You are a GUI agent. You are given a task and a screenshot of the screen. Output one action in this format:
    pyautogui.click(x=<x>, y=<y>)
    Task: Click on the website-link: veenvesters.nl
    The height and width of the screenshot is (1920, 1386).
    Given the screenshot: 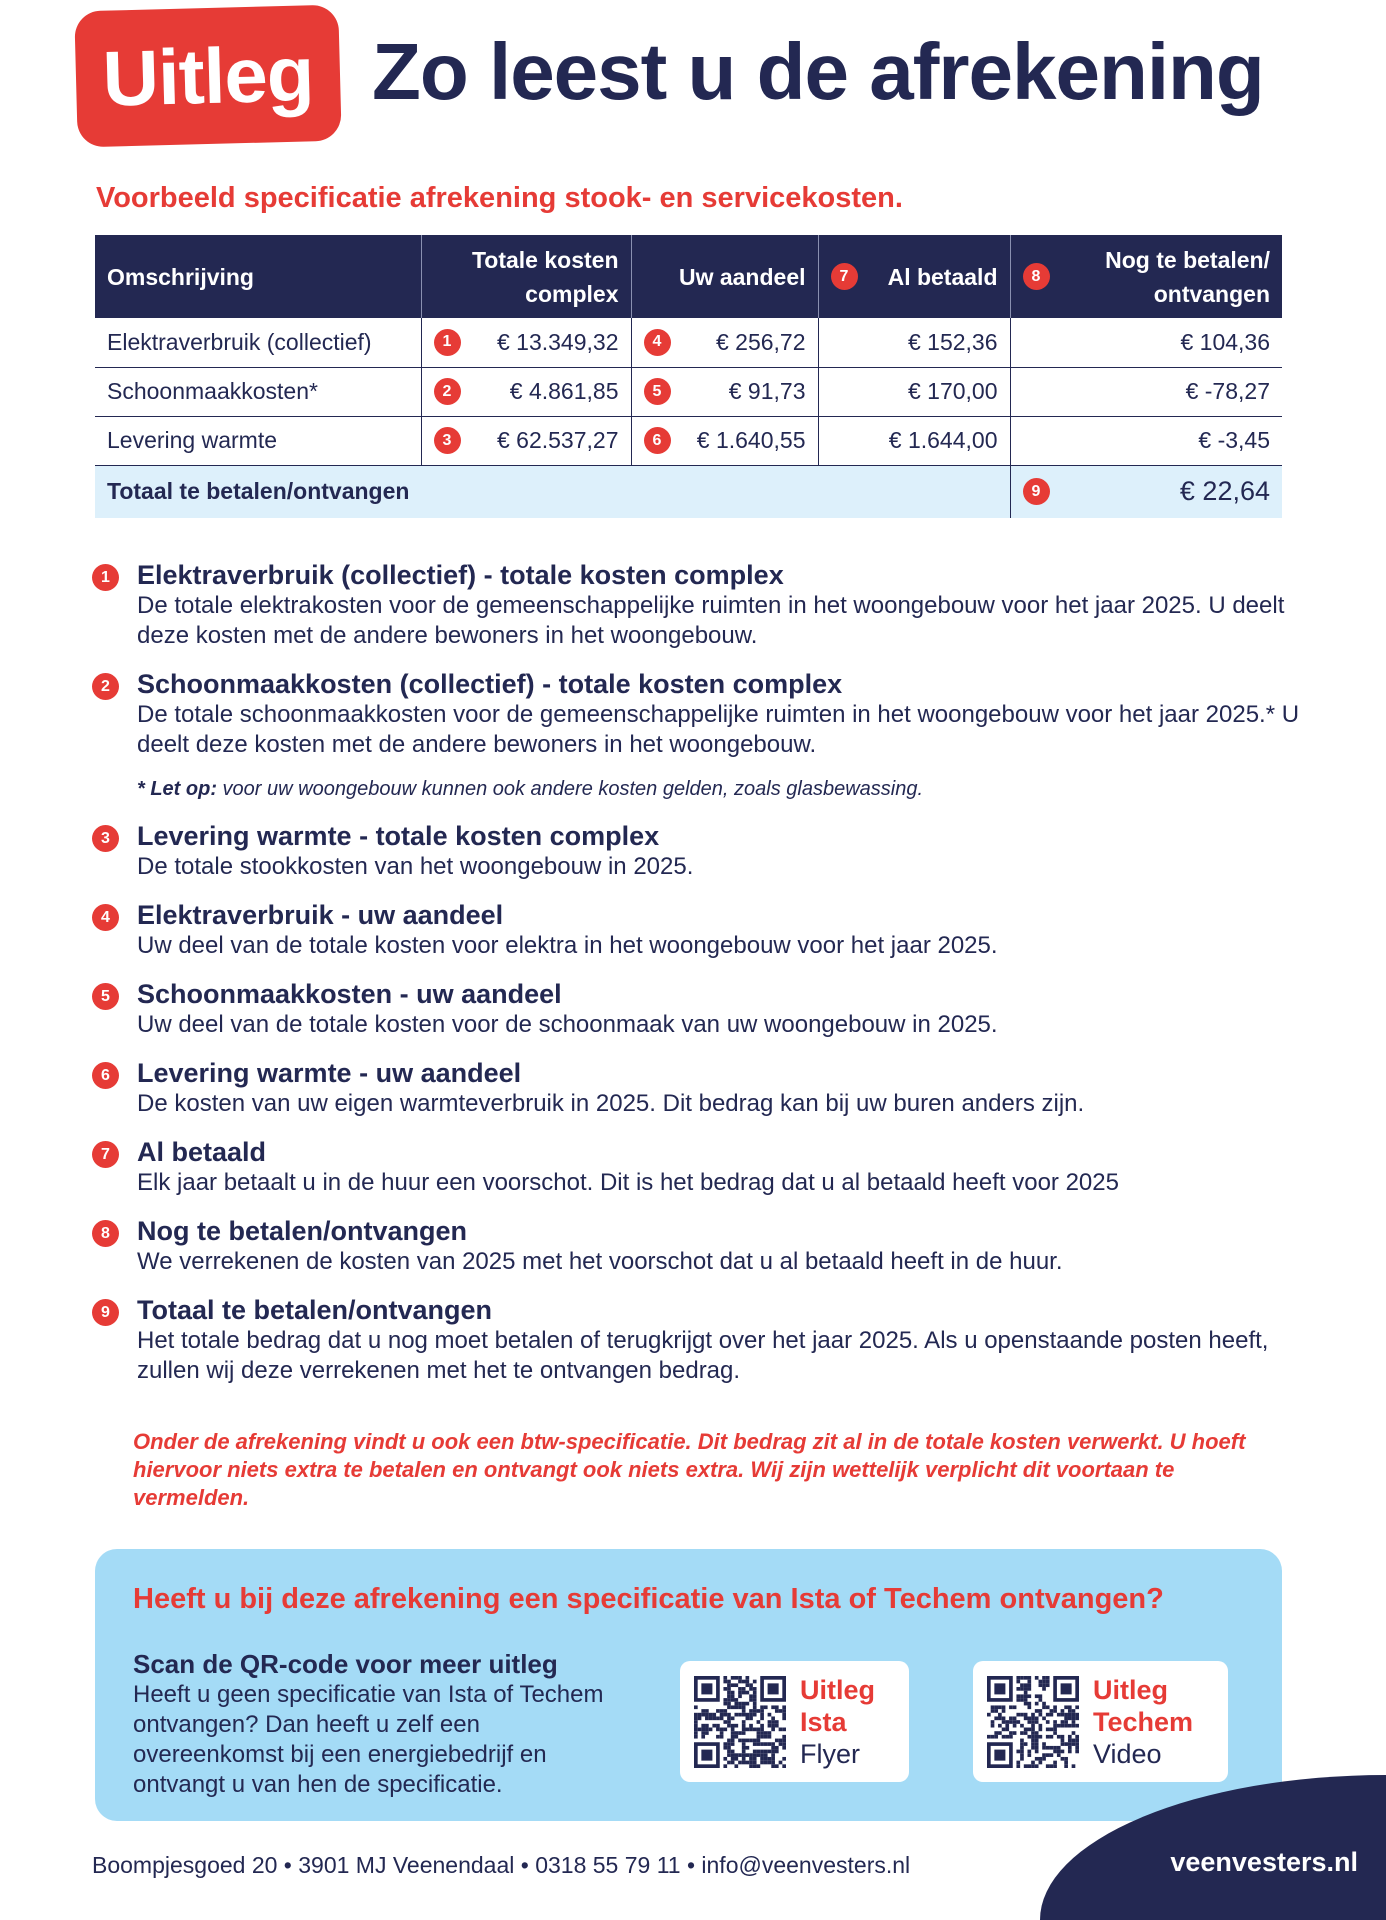 What is the action you would take?
    pyautogui.click(x=1264, y=1862)
    